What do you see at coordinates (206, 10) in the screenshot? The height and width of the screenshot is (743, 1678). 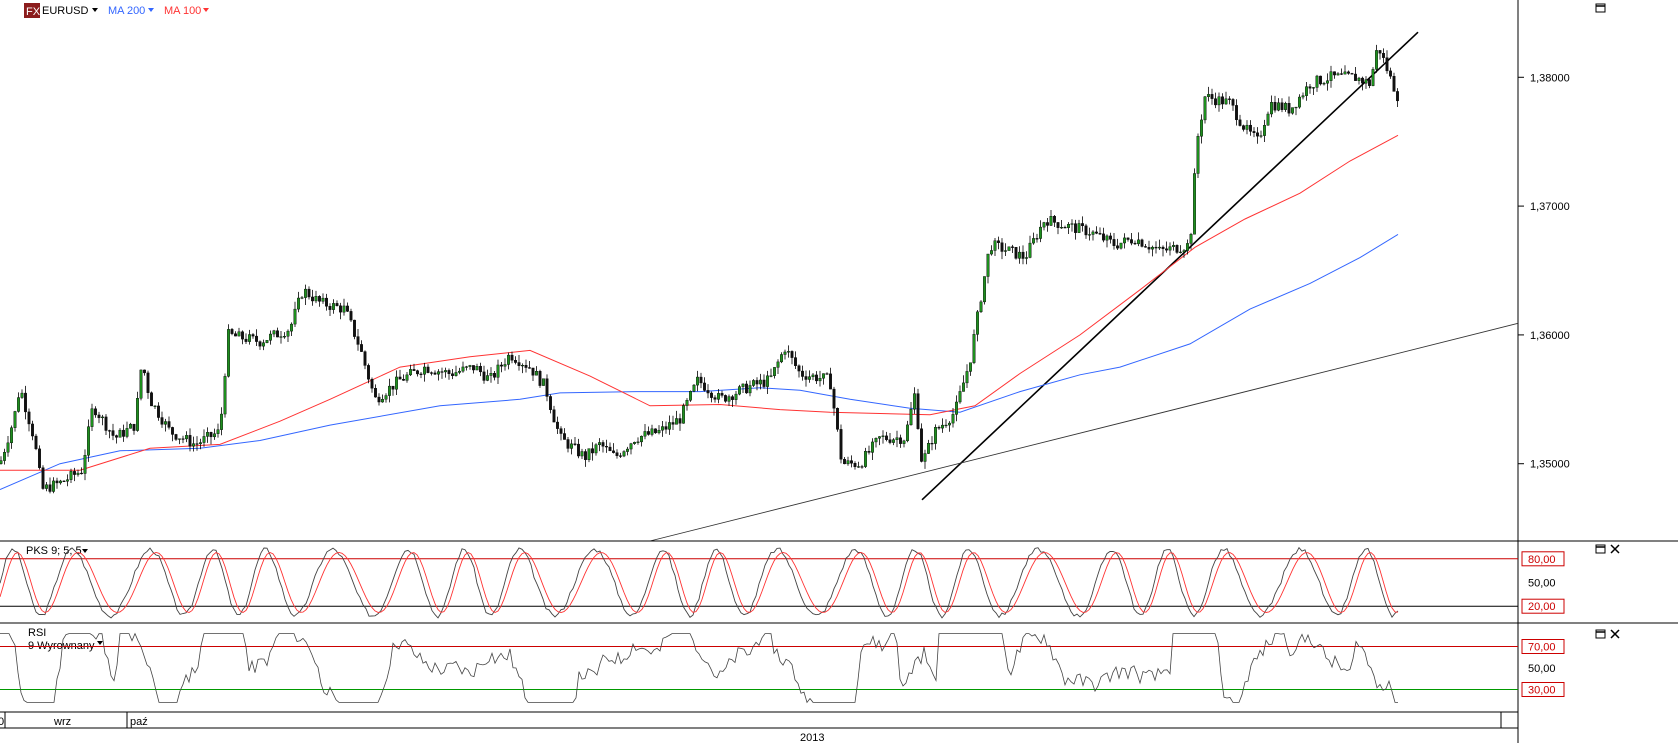 I see `ma100-dropdown-icon` at bounding box center [206, 10].